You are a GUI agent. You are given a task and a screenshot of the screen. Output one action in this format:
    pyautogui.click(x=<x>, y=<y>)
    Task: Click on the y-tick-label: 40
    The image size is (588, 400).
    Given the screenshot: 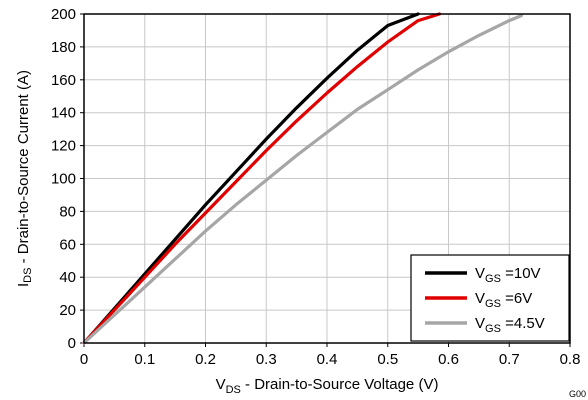 What is the action you would take?
    pyautogui.click(x=67, y=277)
    